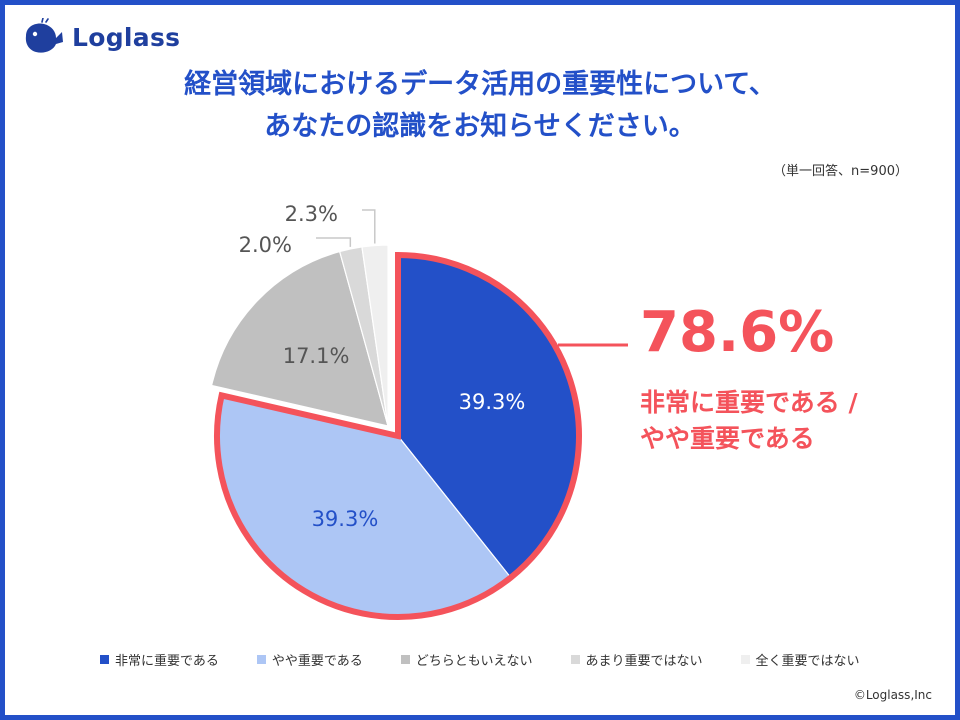 This screenshot has height=720, width=960. Describe the element at coordinates (840, 171) in the screenshot. I see `sample-note: （単一回答、n=900）` at that location.